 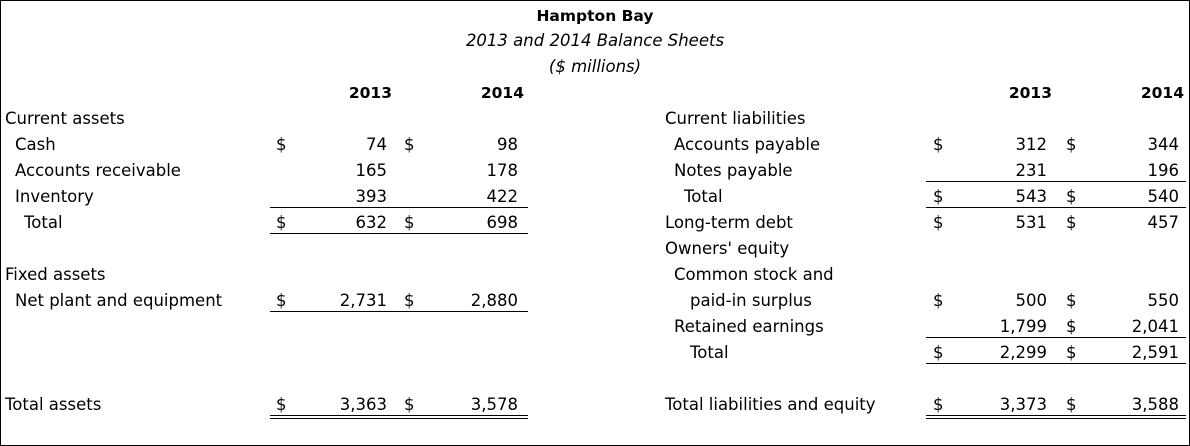 I want to click on notes-2013-value: 231, so click(x=1031, y=170).